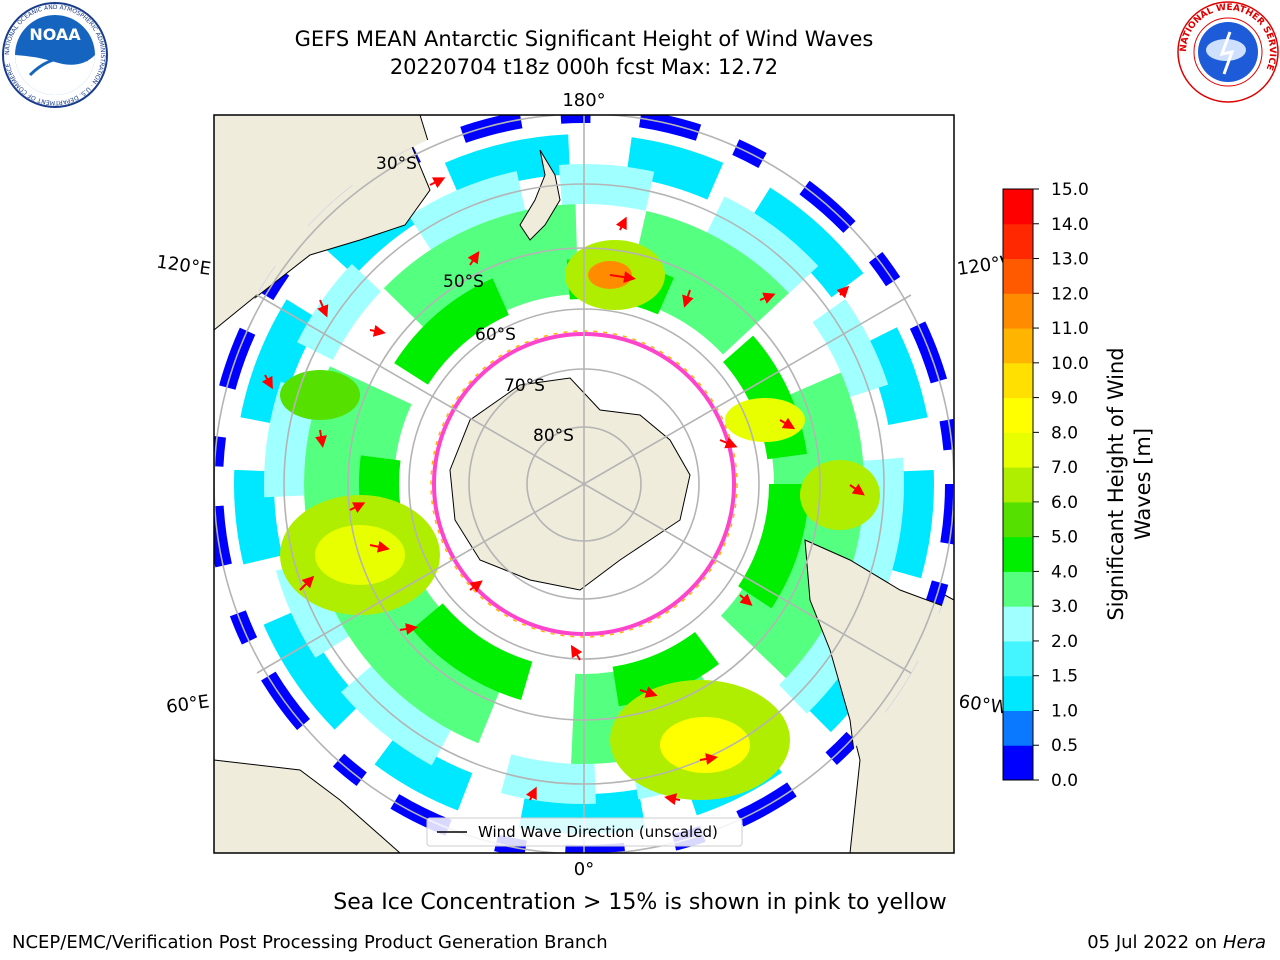 The height and width of the screenshot is (960, 1280). I want to click on lat-label-60s: 60°S, so click(495, 335).